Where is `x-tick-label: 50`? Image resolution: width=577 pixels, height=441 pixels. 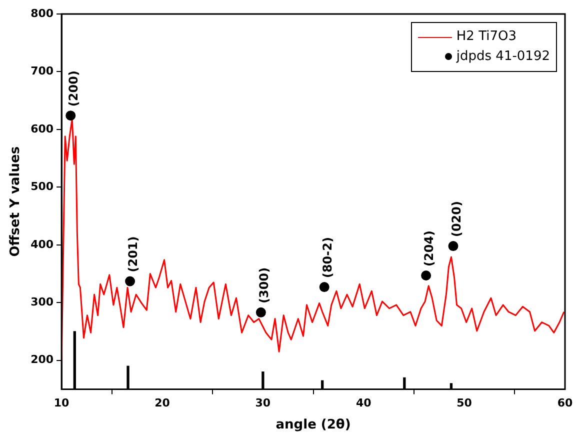
x-tick-label: 50 is located at coordinates (464, 403).